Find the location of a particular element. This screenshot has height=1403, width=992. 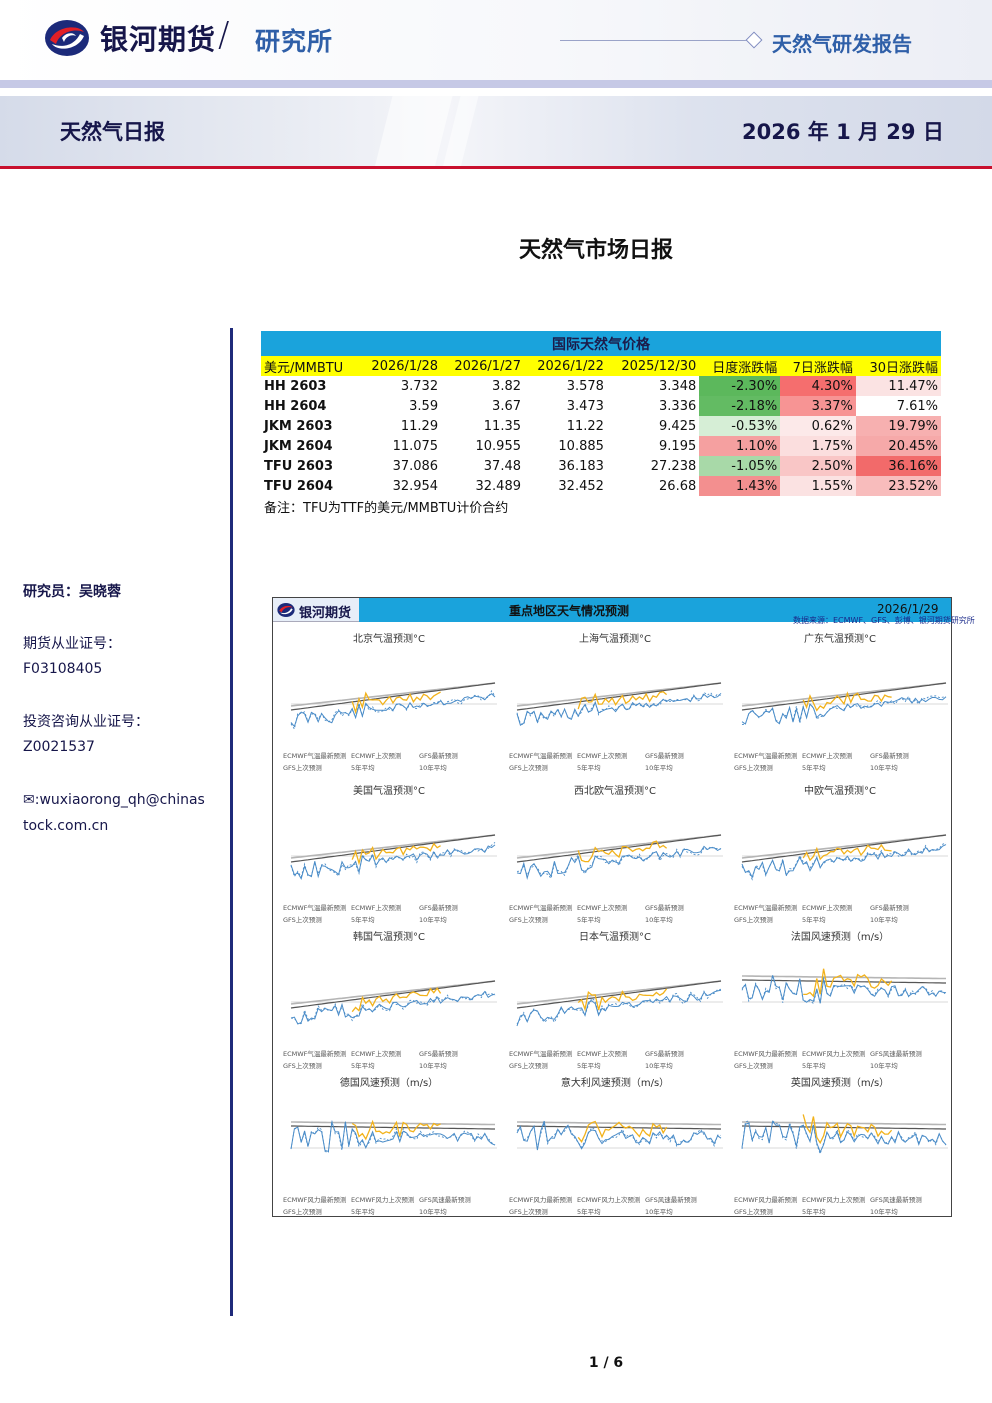

header-stripe is located at coordinates (496, 84).